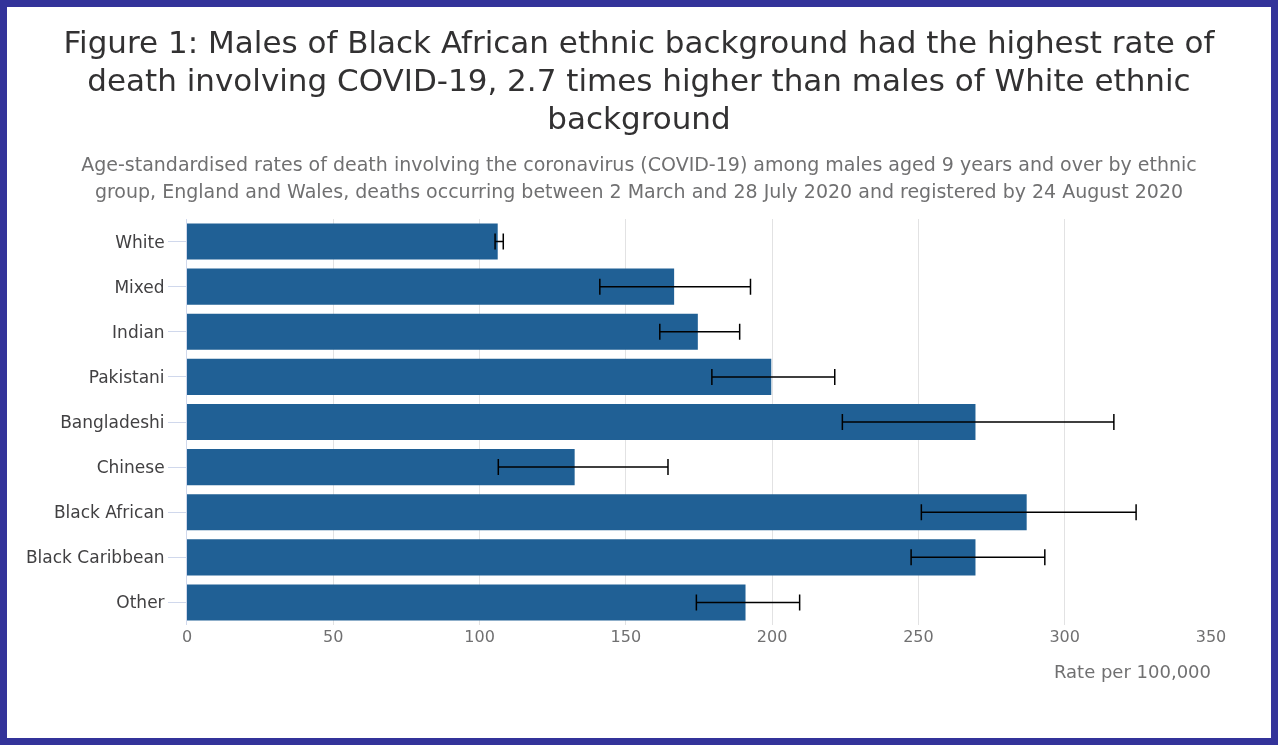 Image resolution: width=1278 pixels, height=745 pixels. I want to click on y-tick-label: Other, so click(140, 602).